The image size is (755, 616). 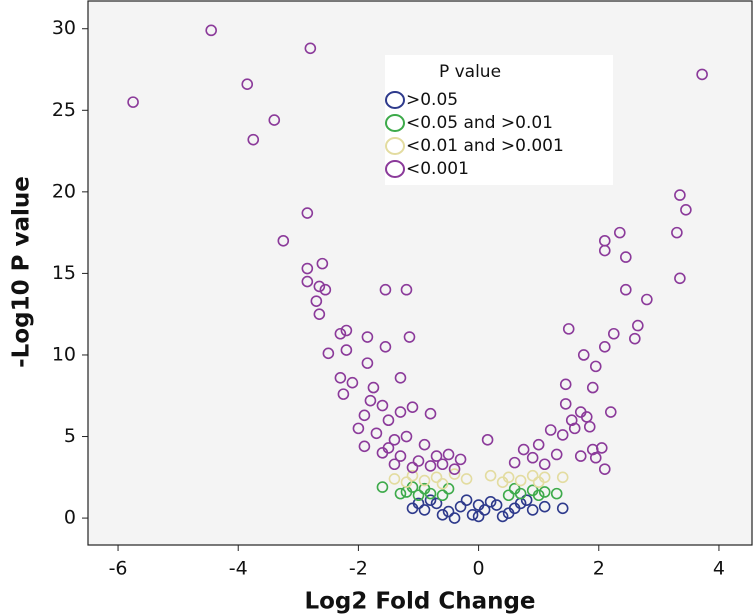 What do you see at coordinates (70, 518) in the screenshot?
I see `y-tick-label: 0` at bounding box center [70, 518].